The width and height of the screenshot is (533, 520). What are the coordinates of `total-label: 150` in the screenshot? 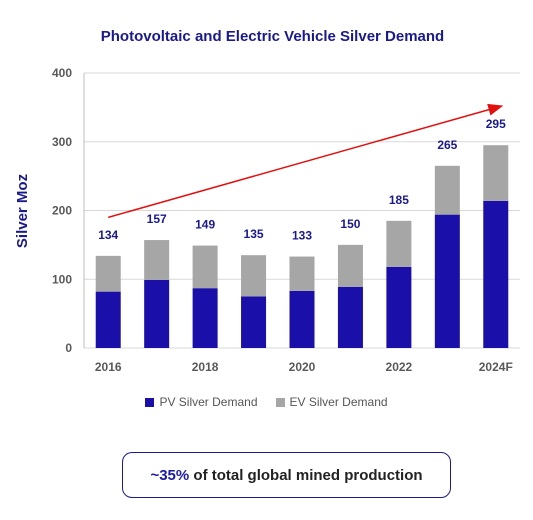 It's located at (350, 224).